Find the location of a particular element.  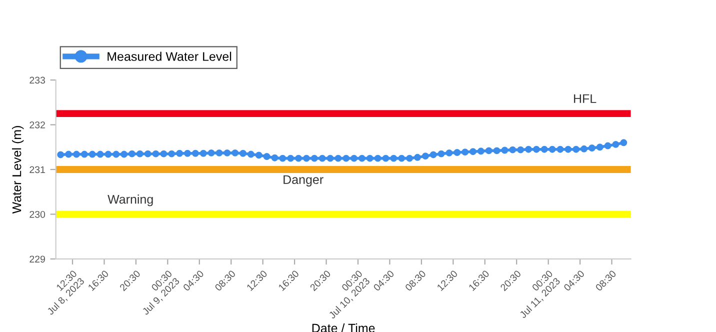

y-tick-label: 233 is located at coordinates (38, 80).